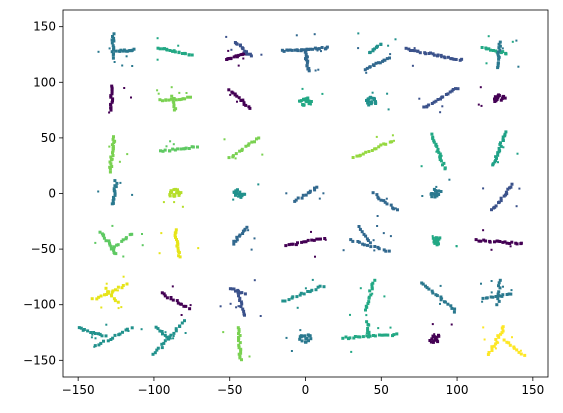 The image size is (563, 413). I want to click on y-axis-ticks: −150 −100 −50 0 50 100 150, so click(43, 193).